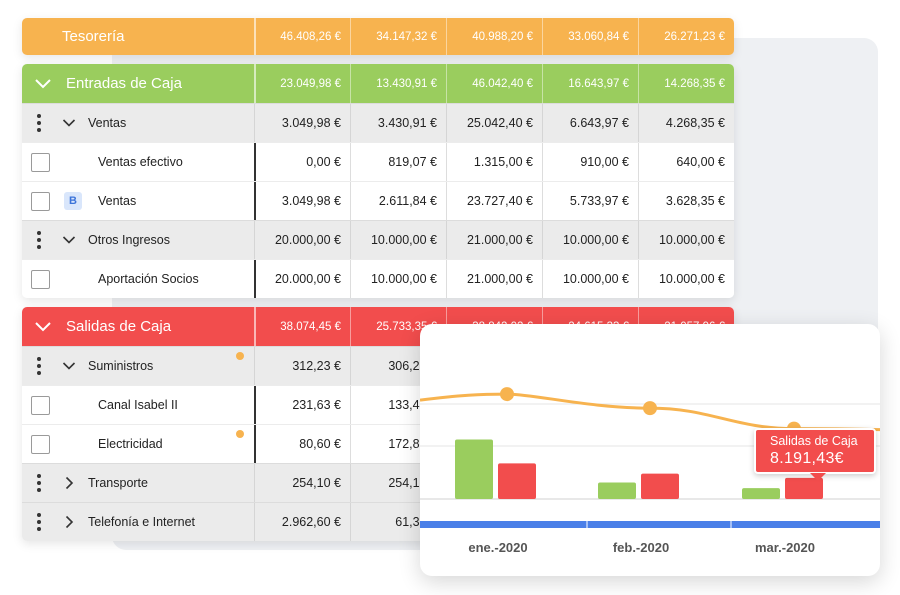  Describe the element at coordinates (124, 83) in the screenshot. I see `entradas-label: Entradas de Caja` at that location.